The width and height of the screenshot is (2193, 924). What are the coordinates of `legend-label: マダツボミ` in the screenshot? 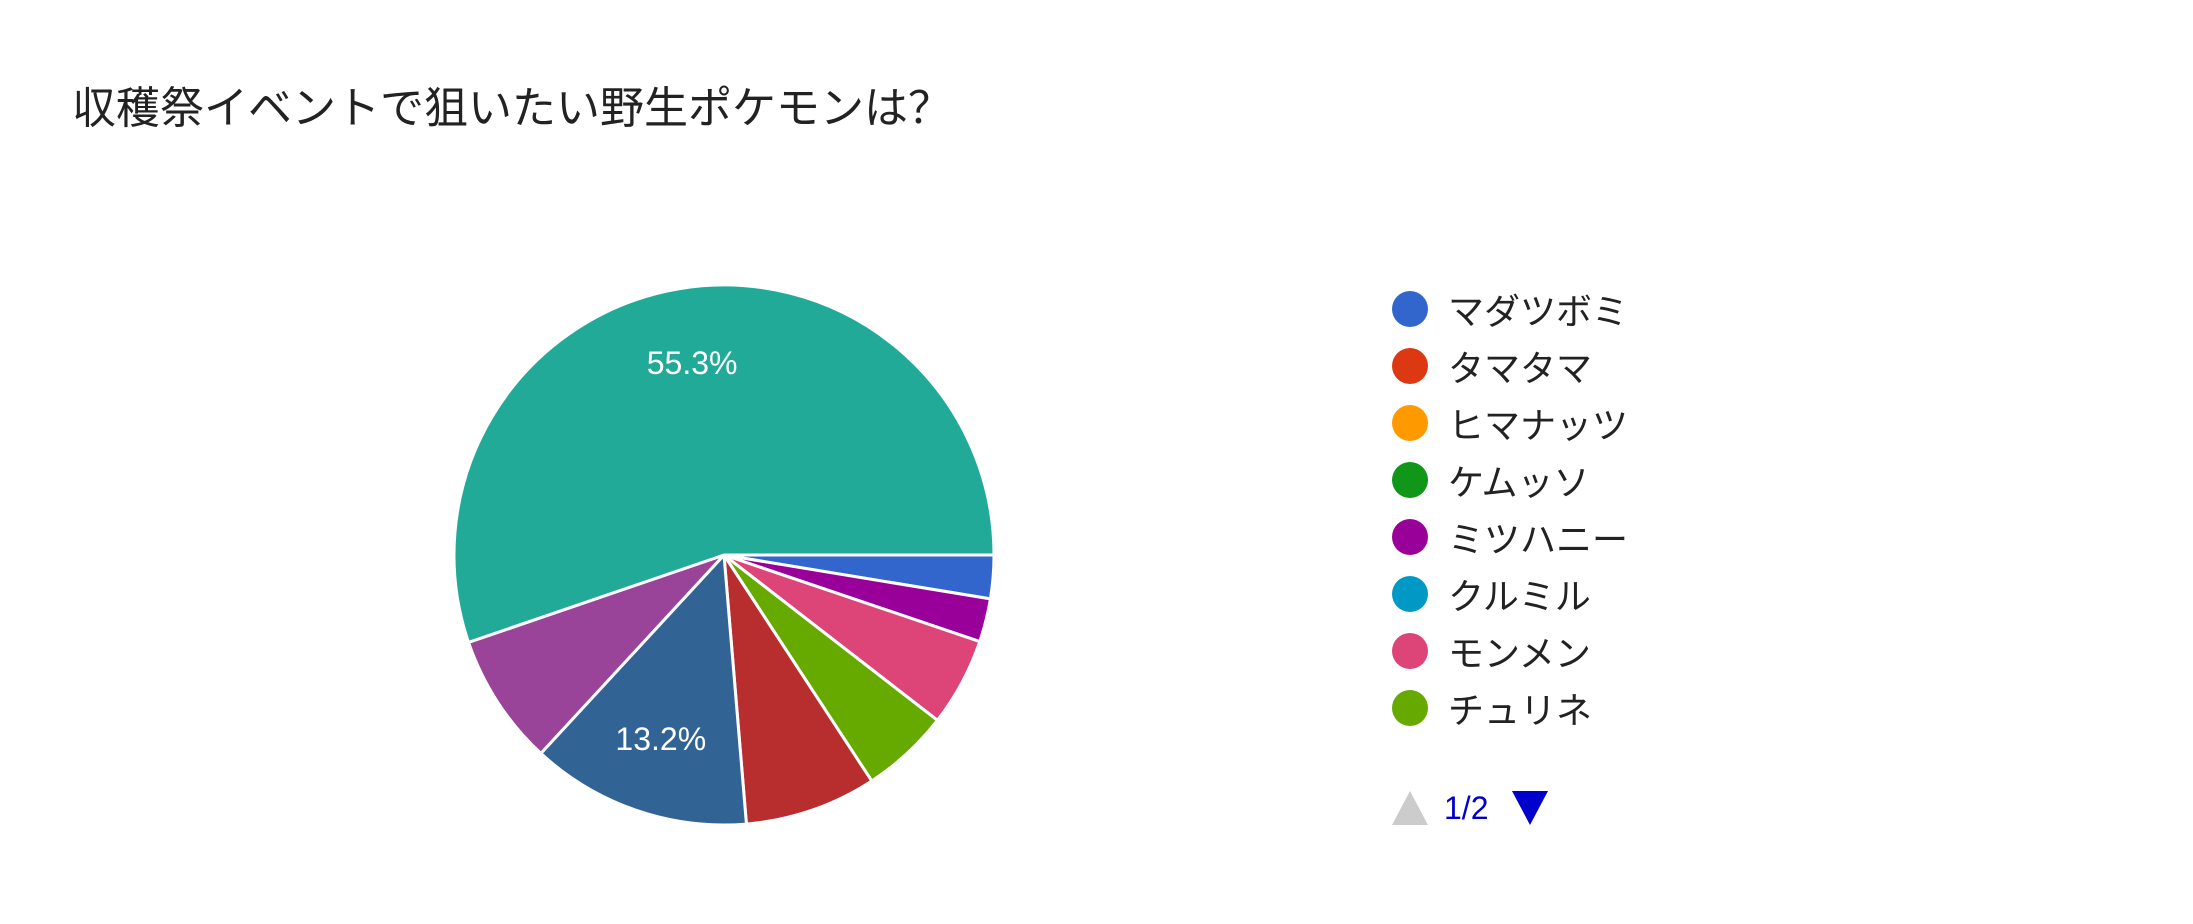 It's located at (1538, 312).